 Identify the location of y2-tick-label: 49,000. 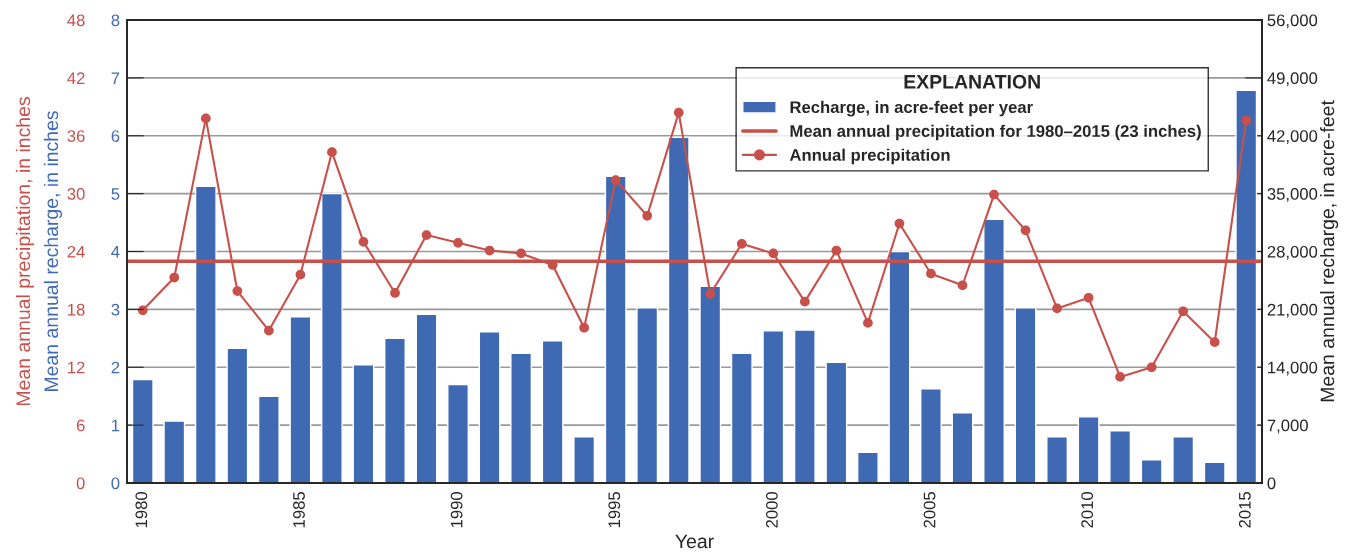
(1292, 79).